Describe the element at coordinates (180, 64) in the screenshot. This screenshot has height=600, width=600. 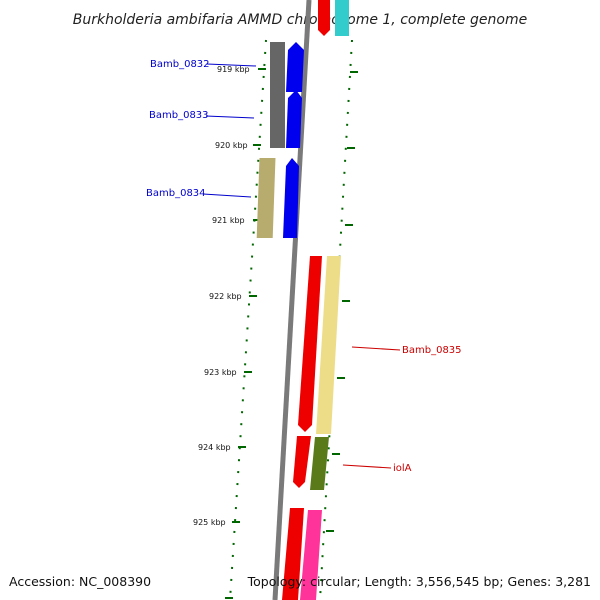
I see `gene-label-bamb-0832: Bamb_0832` at that location.